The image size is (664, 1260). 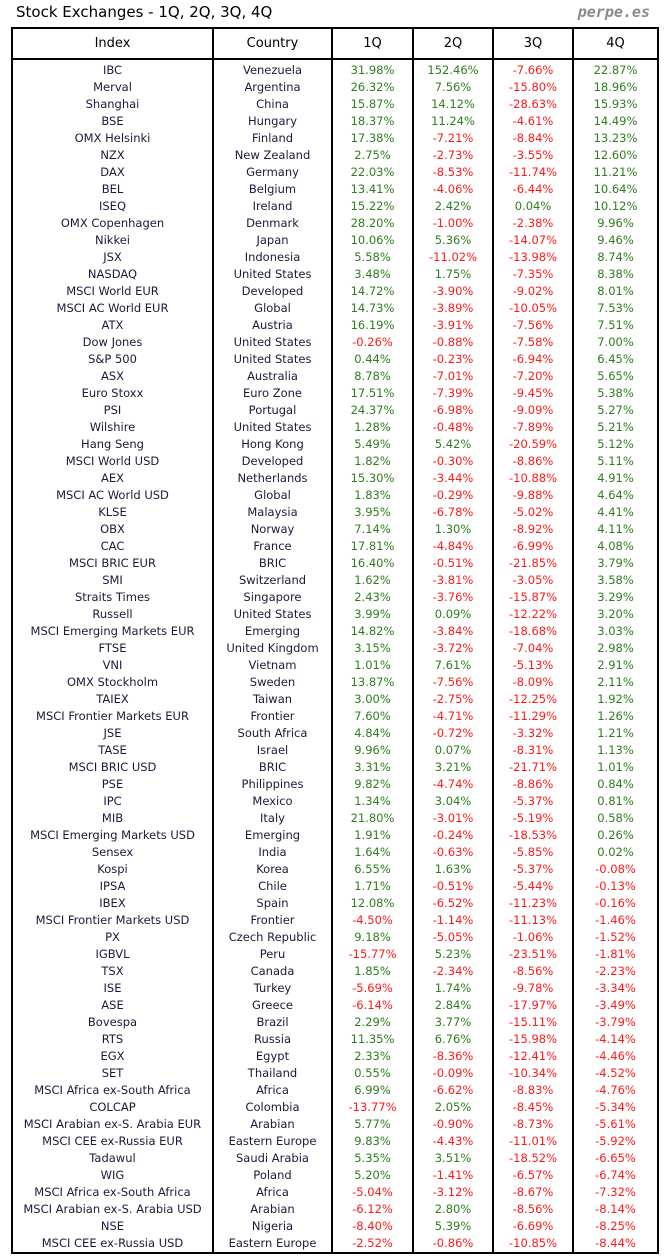 I want to click on q2-cell: -7.56%, so click(x=453, y=682).